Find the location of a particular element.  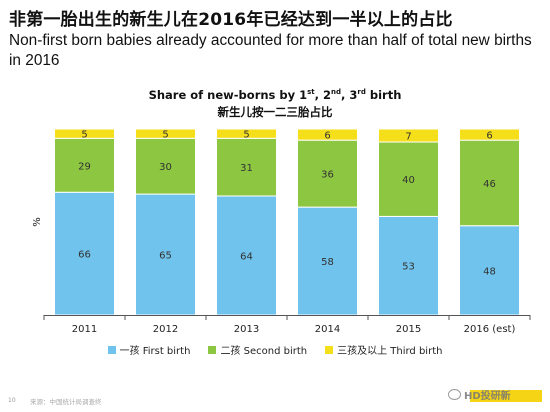

data-label: 30 is located at coordinates (165, 167).